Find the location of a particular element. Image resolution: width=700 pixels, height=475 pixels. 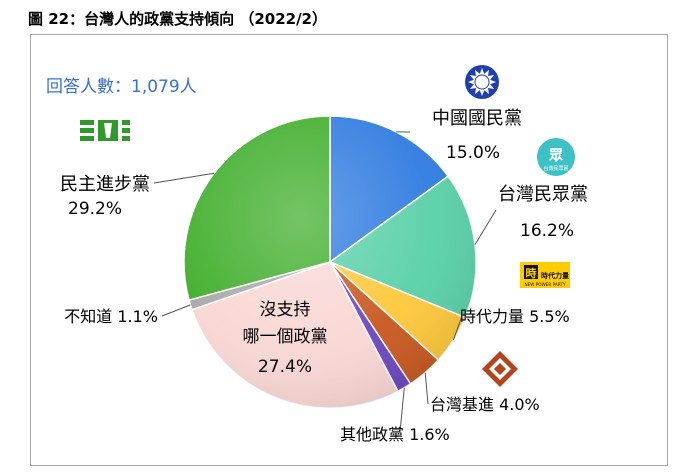

slice-label-7: 民主進步黨 is located at coordinates (105, 184).